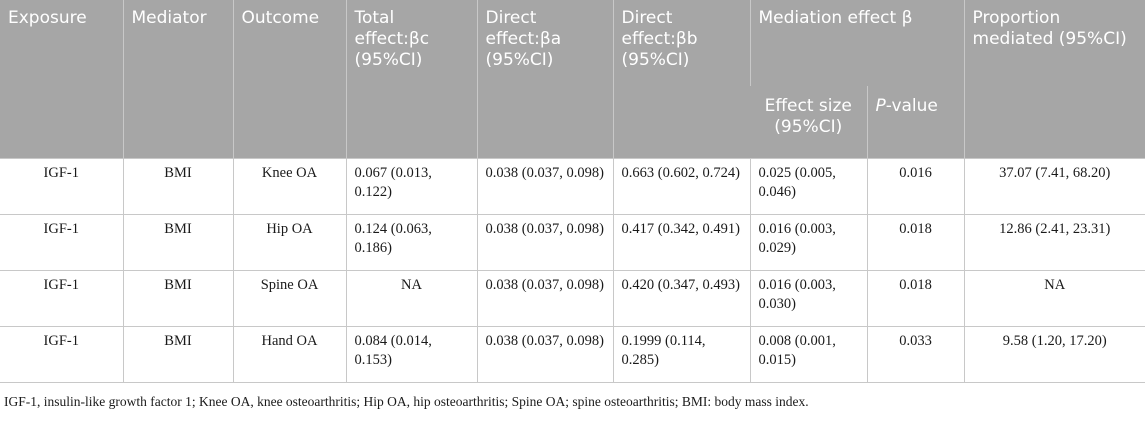 This screenshot has height=426, width=1145. Describe the element at coordinates (289, 354) in the screenshot. I see `cell-outcome: Hand OA` at that location.